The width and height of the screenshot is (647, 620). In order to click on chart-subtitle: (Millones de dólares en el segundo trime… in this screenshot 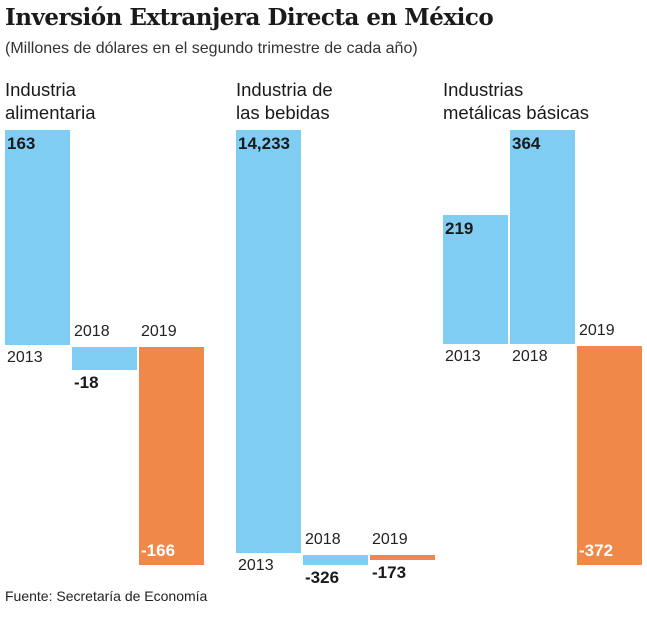, I will do `click(211, 48)`.